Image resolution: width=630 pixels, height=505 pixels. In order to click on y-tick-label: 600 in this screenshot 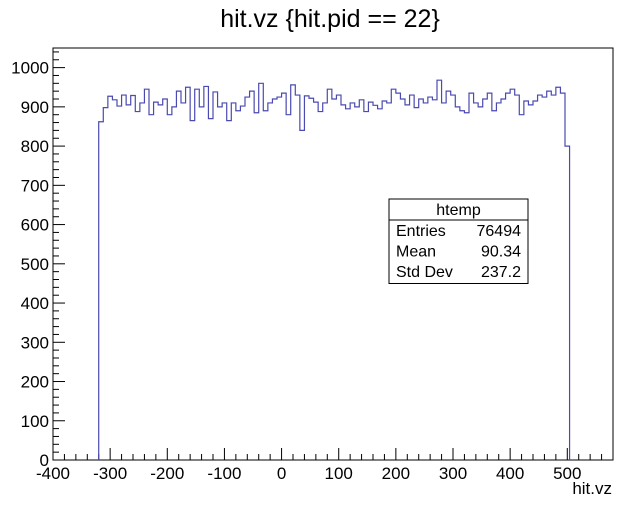, I will do `click(35, 225)`.